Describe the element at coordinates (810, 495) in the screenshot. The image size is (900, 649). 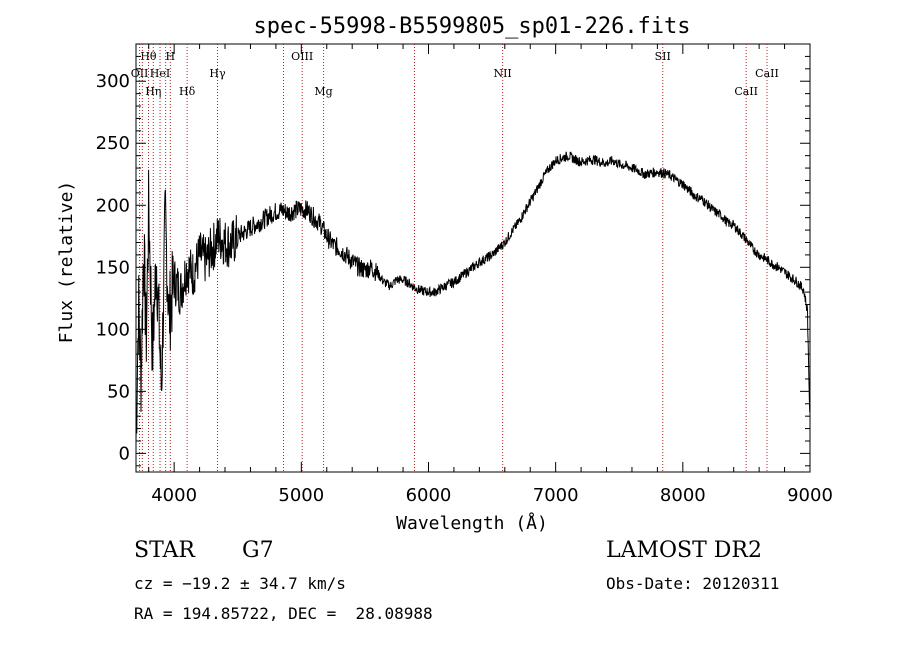
I see `x-tick-label-5: 9000` at that location.